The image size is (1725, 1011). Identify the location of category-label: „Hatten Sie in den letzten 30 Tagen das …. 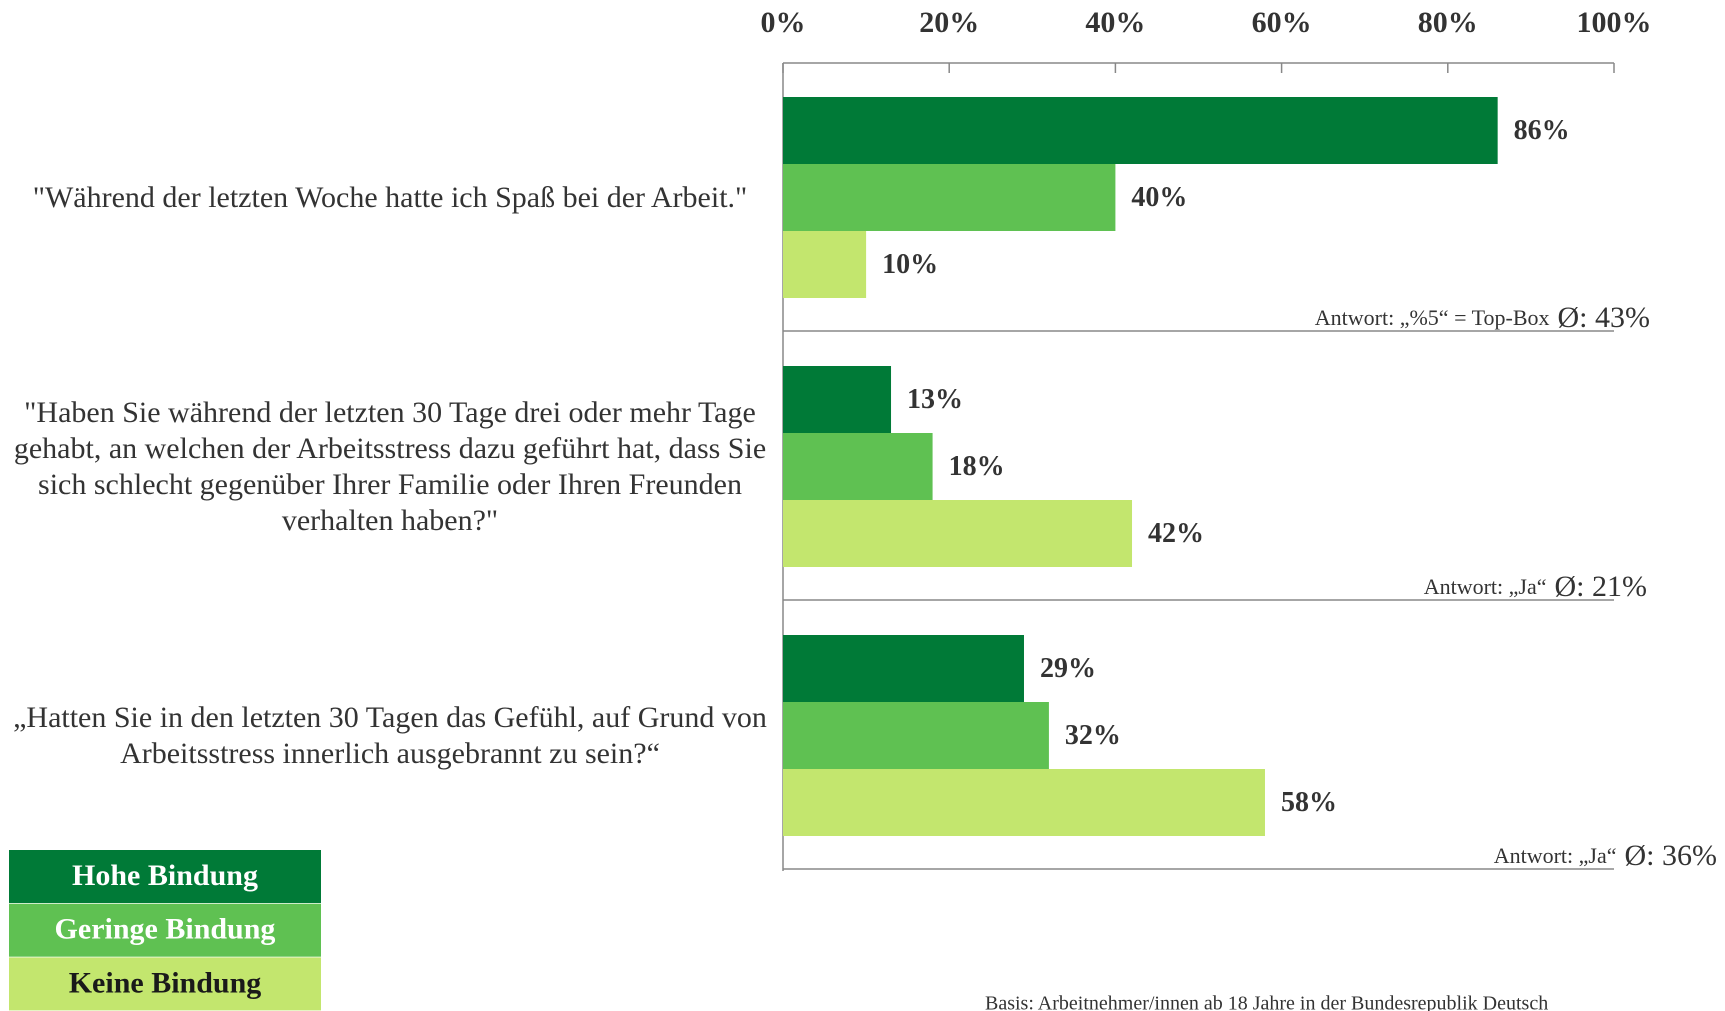
(390, 735).